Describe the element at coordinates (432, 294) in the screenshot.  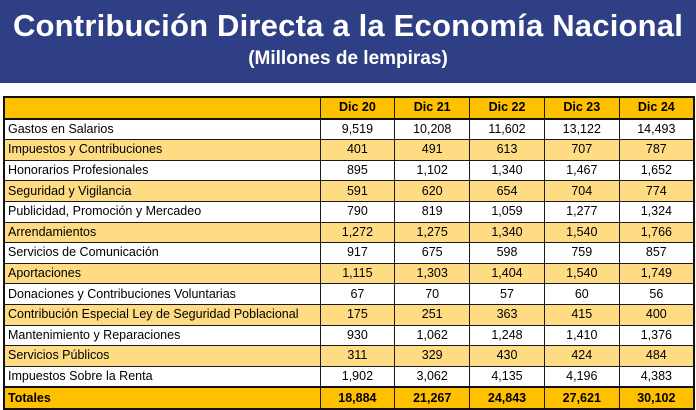
I see `row-value: 70` at that location.